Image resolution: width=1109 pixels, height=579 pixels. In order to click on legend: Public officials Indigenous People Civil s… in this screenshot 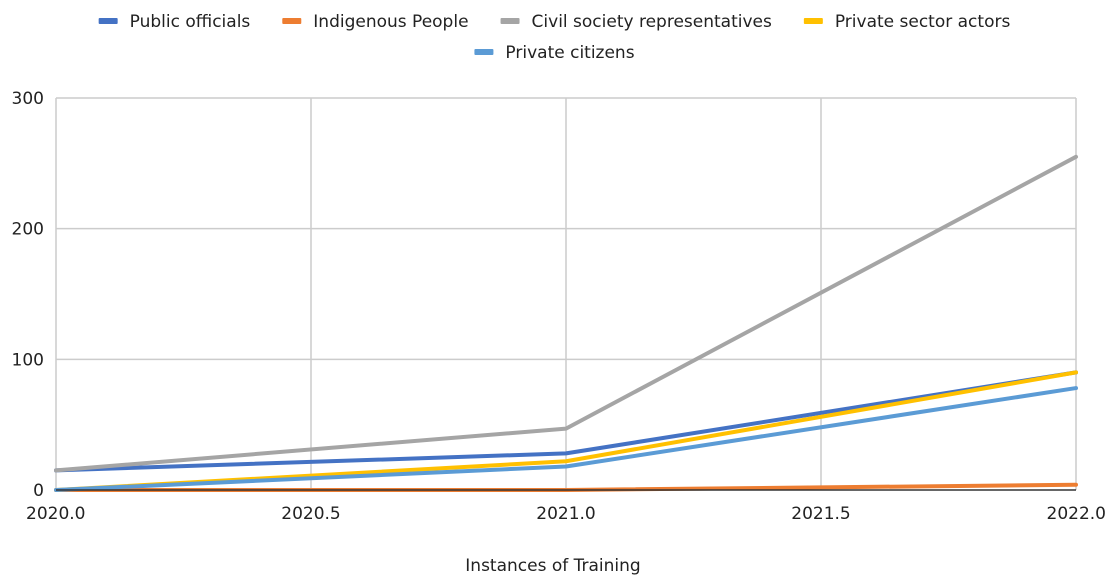, I will do `click(554, 37)`.